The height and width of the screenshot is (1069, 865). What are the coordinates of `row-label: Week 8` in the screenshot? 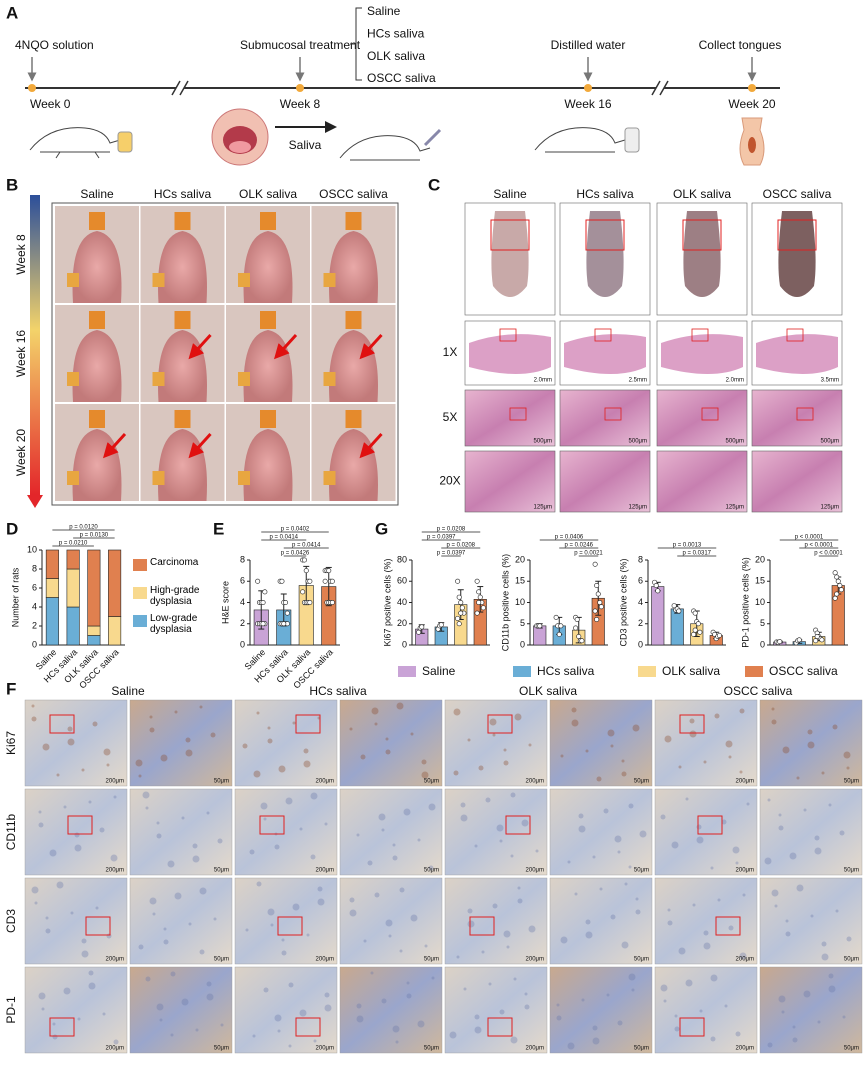 It's located at (21, 254).